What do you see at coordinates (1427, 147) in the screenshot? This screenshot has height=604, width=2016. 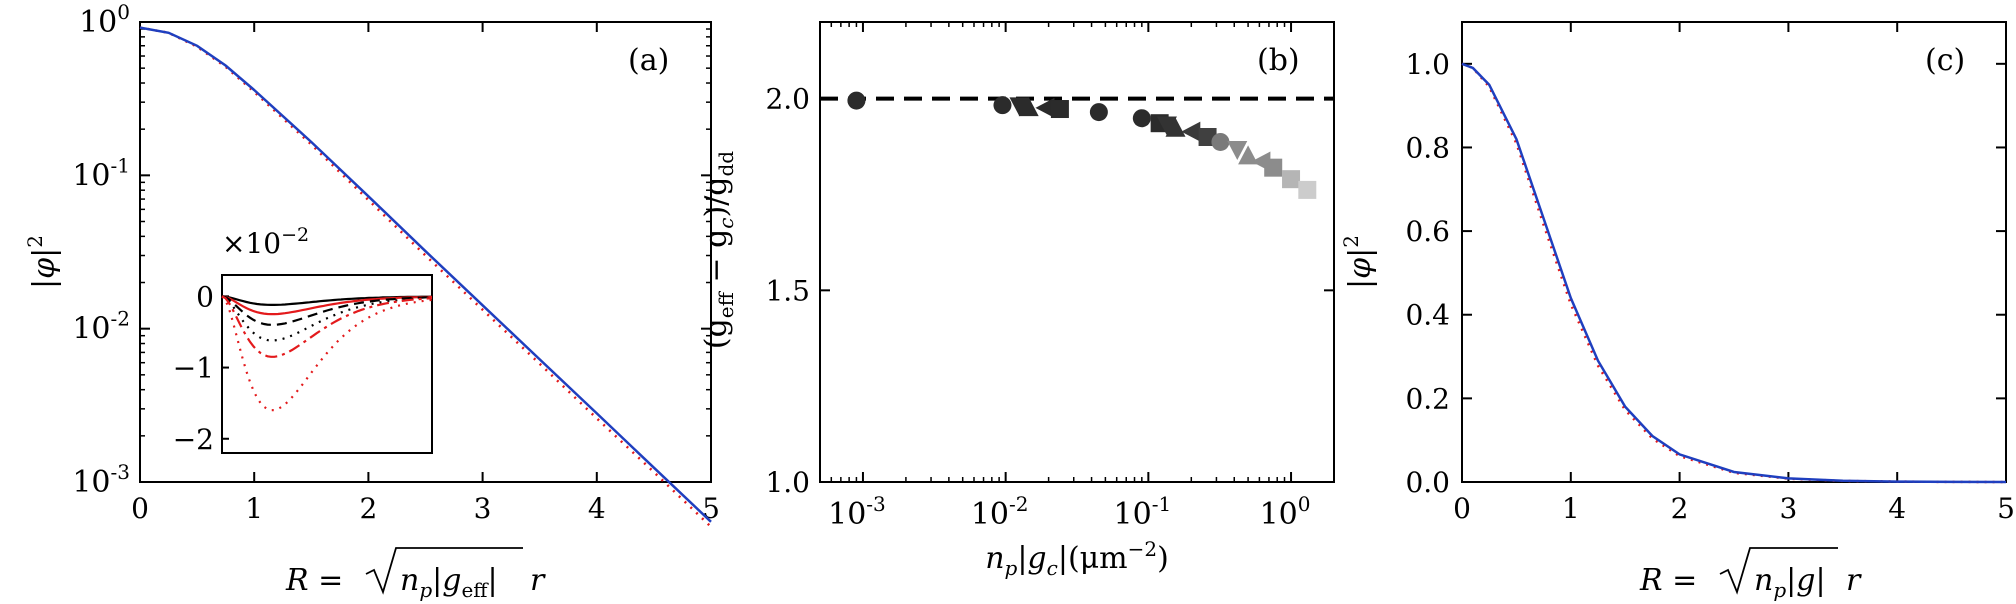 I see `y-tick-label: 0.8` at bounding box center [1427, 147].